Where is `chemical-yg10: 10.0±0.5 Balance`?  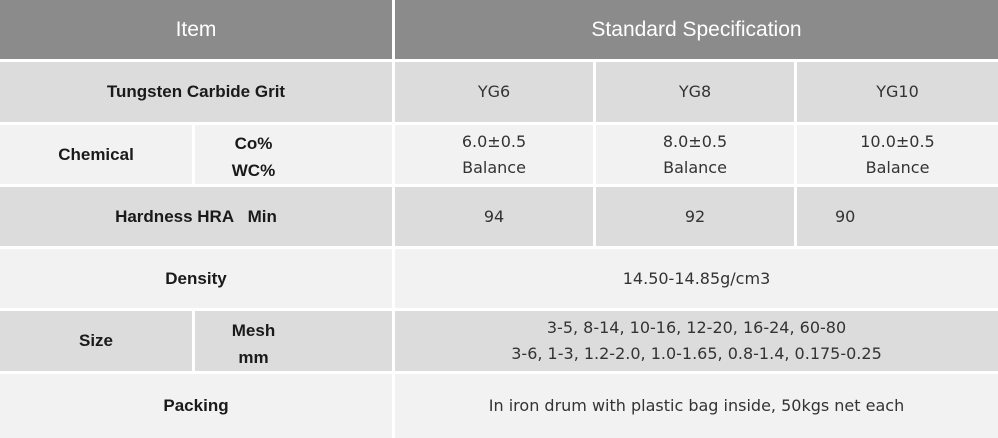 chemical-yg10: 10.0±0.5 Balance is located at coordinates (897, 156).